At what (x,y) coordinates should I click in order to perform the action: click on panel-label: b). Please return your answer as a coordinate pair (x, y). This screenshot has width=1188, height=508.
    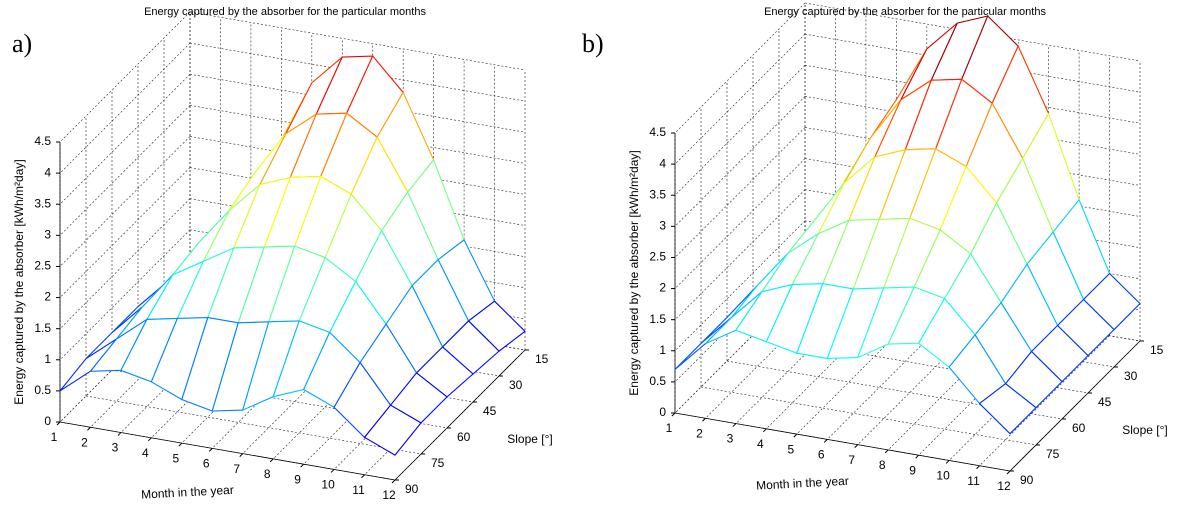
    Looking at the image, I should click on (593, 43).